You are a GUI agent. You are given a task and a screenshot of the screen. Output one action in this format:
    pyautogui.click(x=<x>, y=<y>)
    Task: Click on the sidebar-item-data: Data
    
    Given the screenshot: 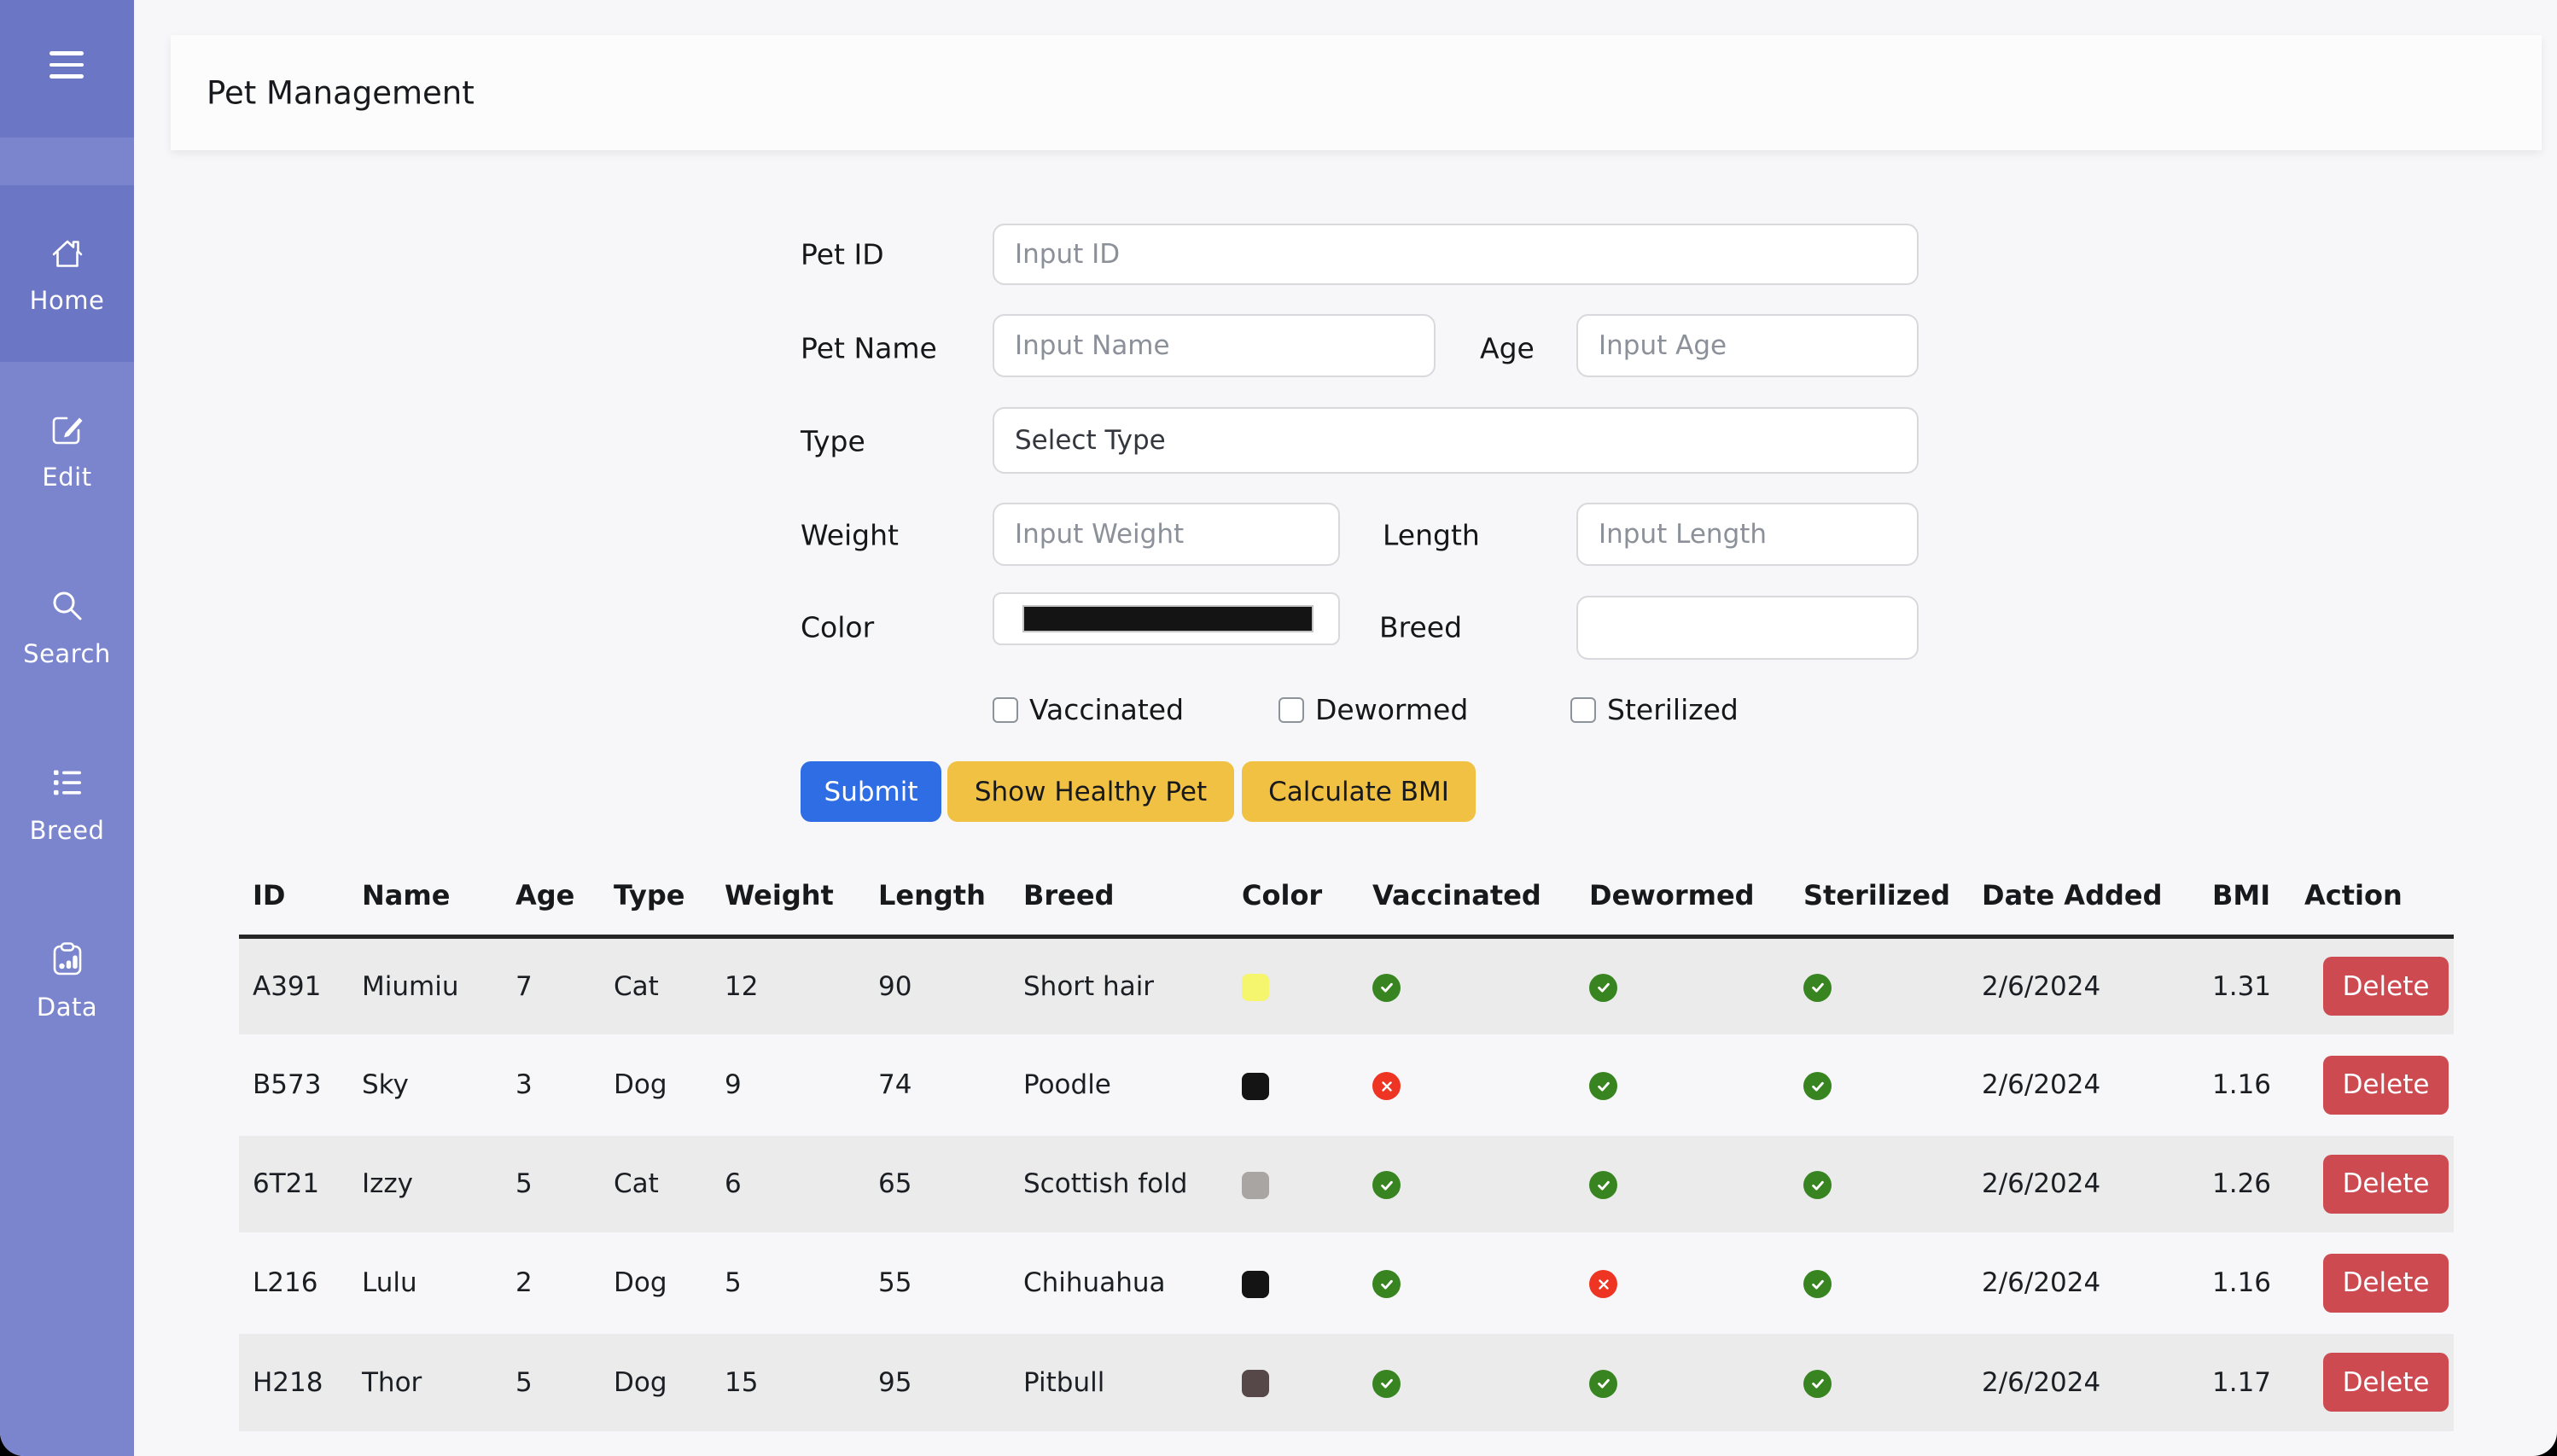 What is the action you would take?
    pyautogui.click(x=67, y=980)
    